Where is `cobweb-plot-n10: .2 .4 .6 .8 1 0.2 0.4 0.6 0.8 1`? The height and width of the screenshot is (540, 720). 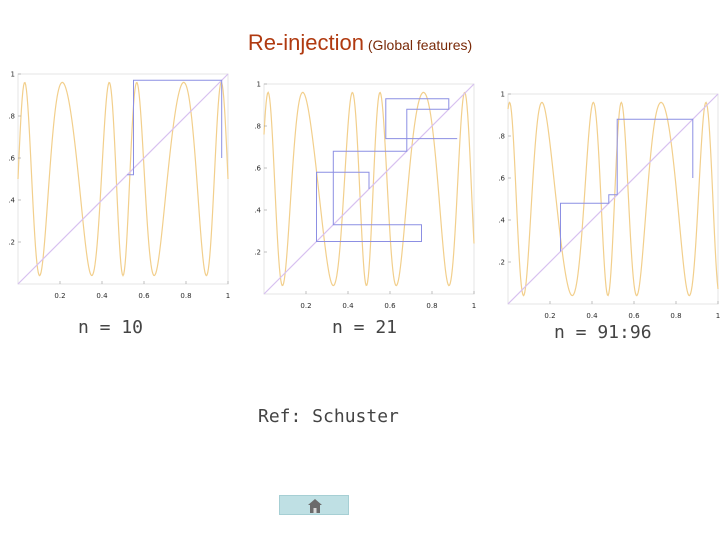
cobweb-plot-n10: .2 .4 .6 .8 1 0.2 0.4 0.6 0.8 1 is located at coordinates (119, 188).